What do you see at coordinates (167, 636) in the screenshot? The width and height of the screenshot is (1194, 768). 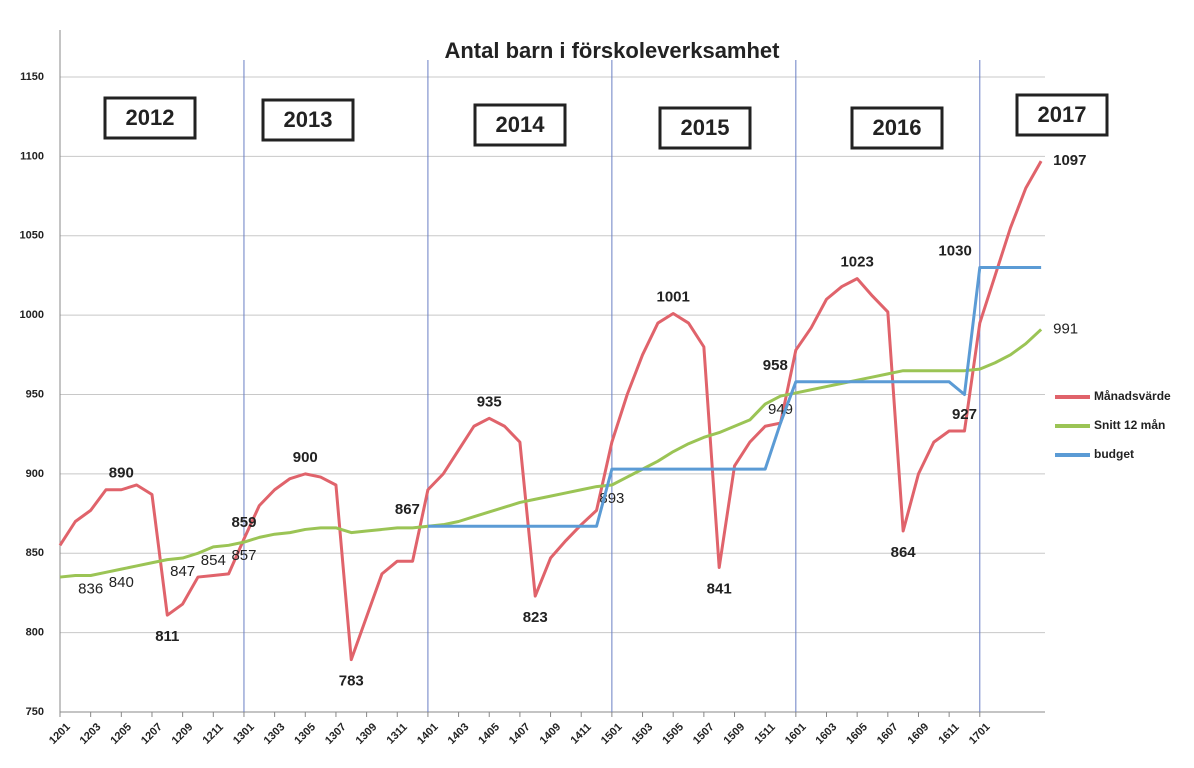 I see `data-label: 811` at bounding box center [167, 636].